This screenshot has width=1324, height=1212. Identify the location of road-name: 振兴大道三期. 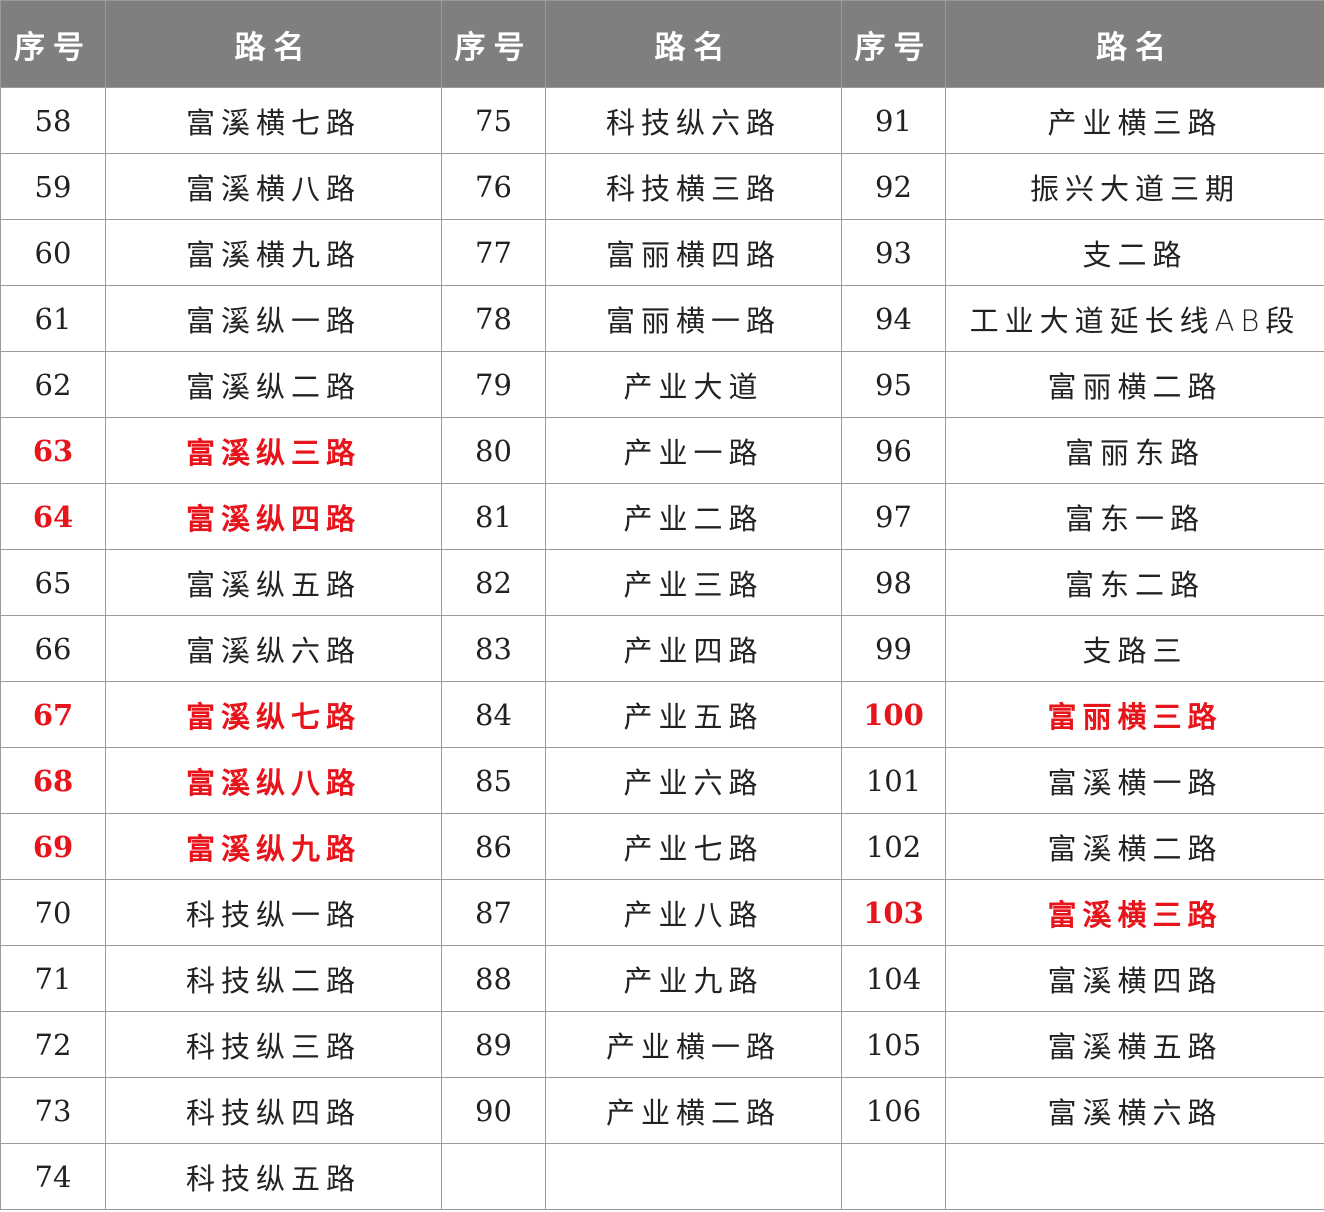
(1134, 186).